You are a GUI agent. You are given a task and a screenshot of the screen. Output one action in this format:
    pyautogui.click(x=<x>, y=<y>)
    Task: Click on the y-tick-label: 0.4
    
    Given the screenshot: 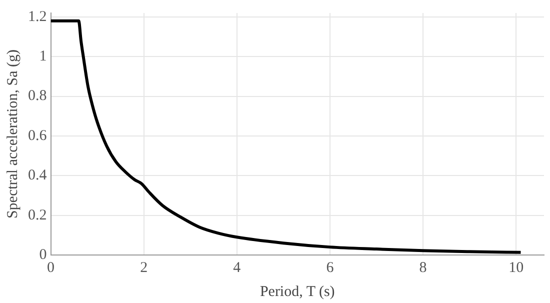 What is the action you would take?
    pyautogui.click(x=38, y=176)
    